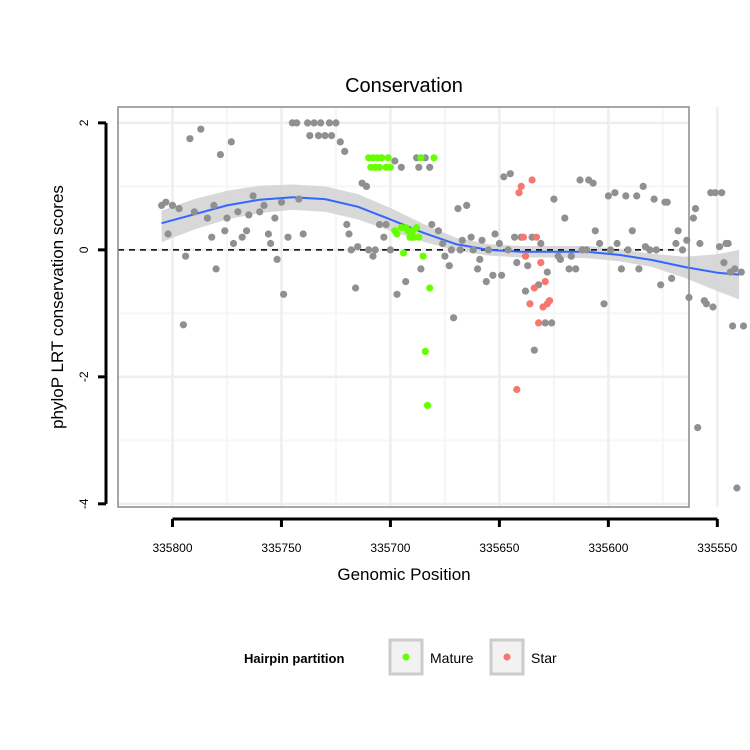  I want to click on y-axis-title: phyloP LRT conservation scores, so click(57, 307).